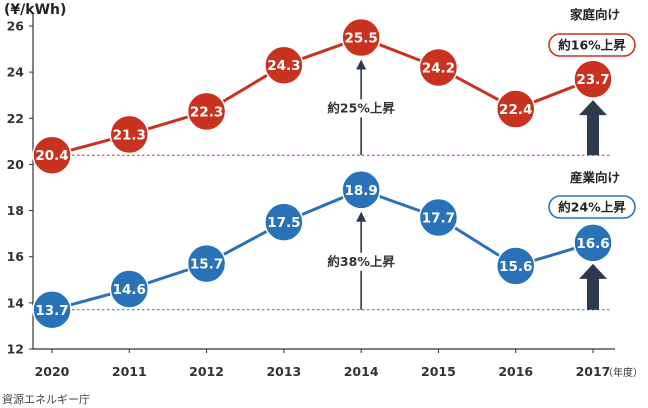 This screenshot has width=648, height=408. I want to click on industry-value-label: 17.7, so click(438, 218).